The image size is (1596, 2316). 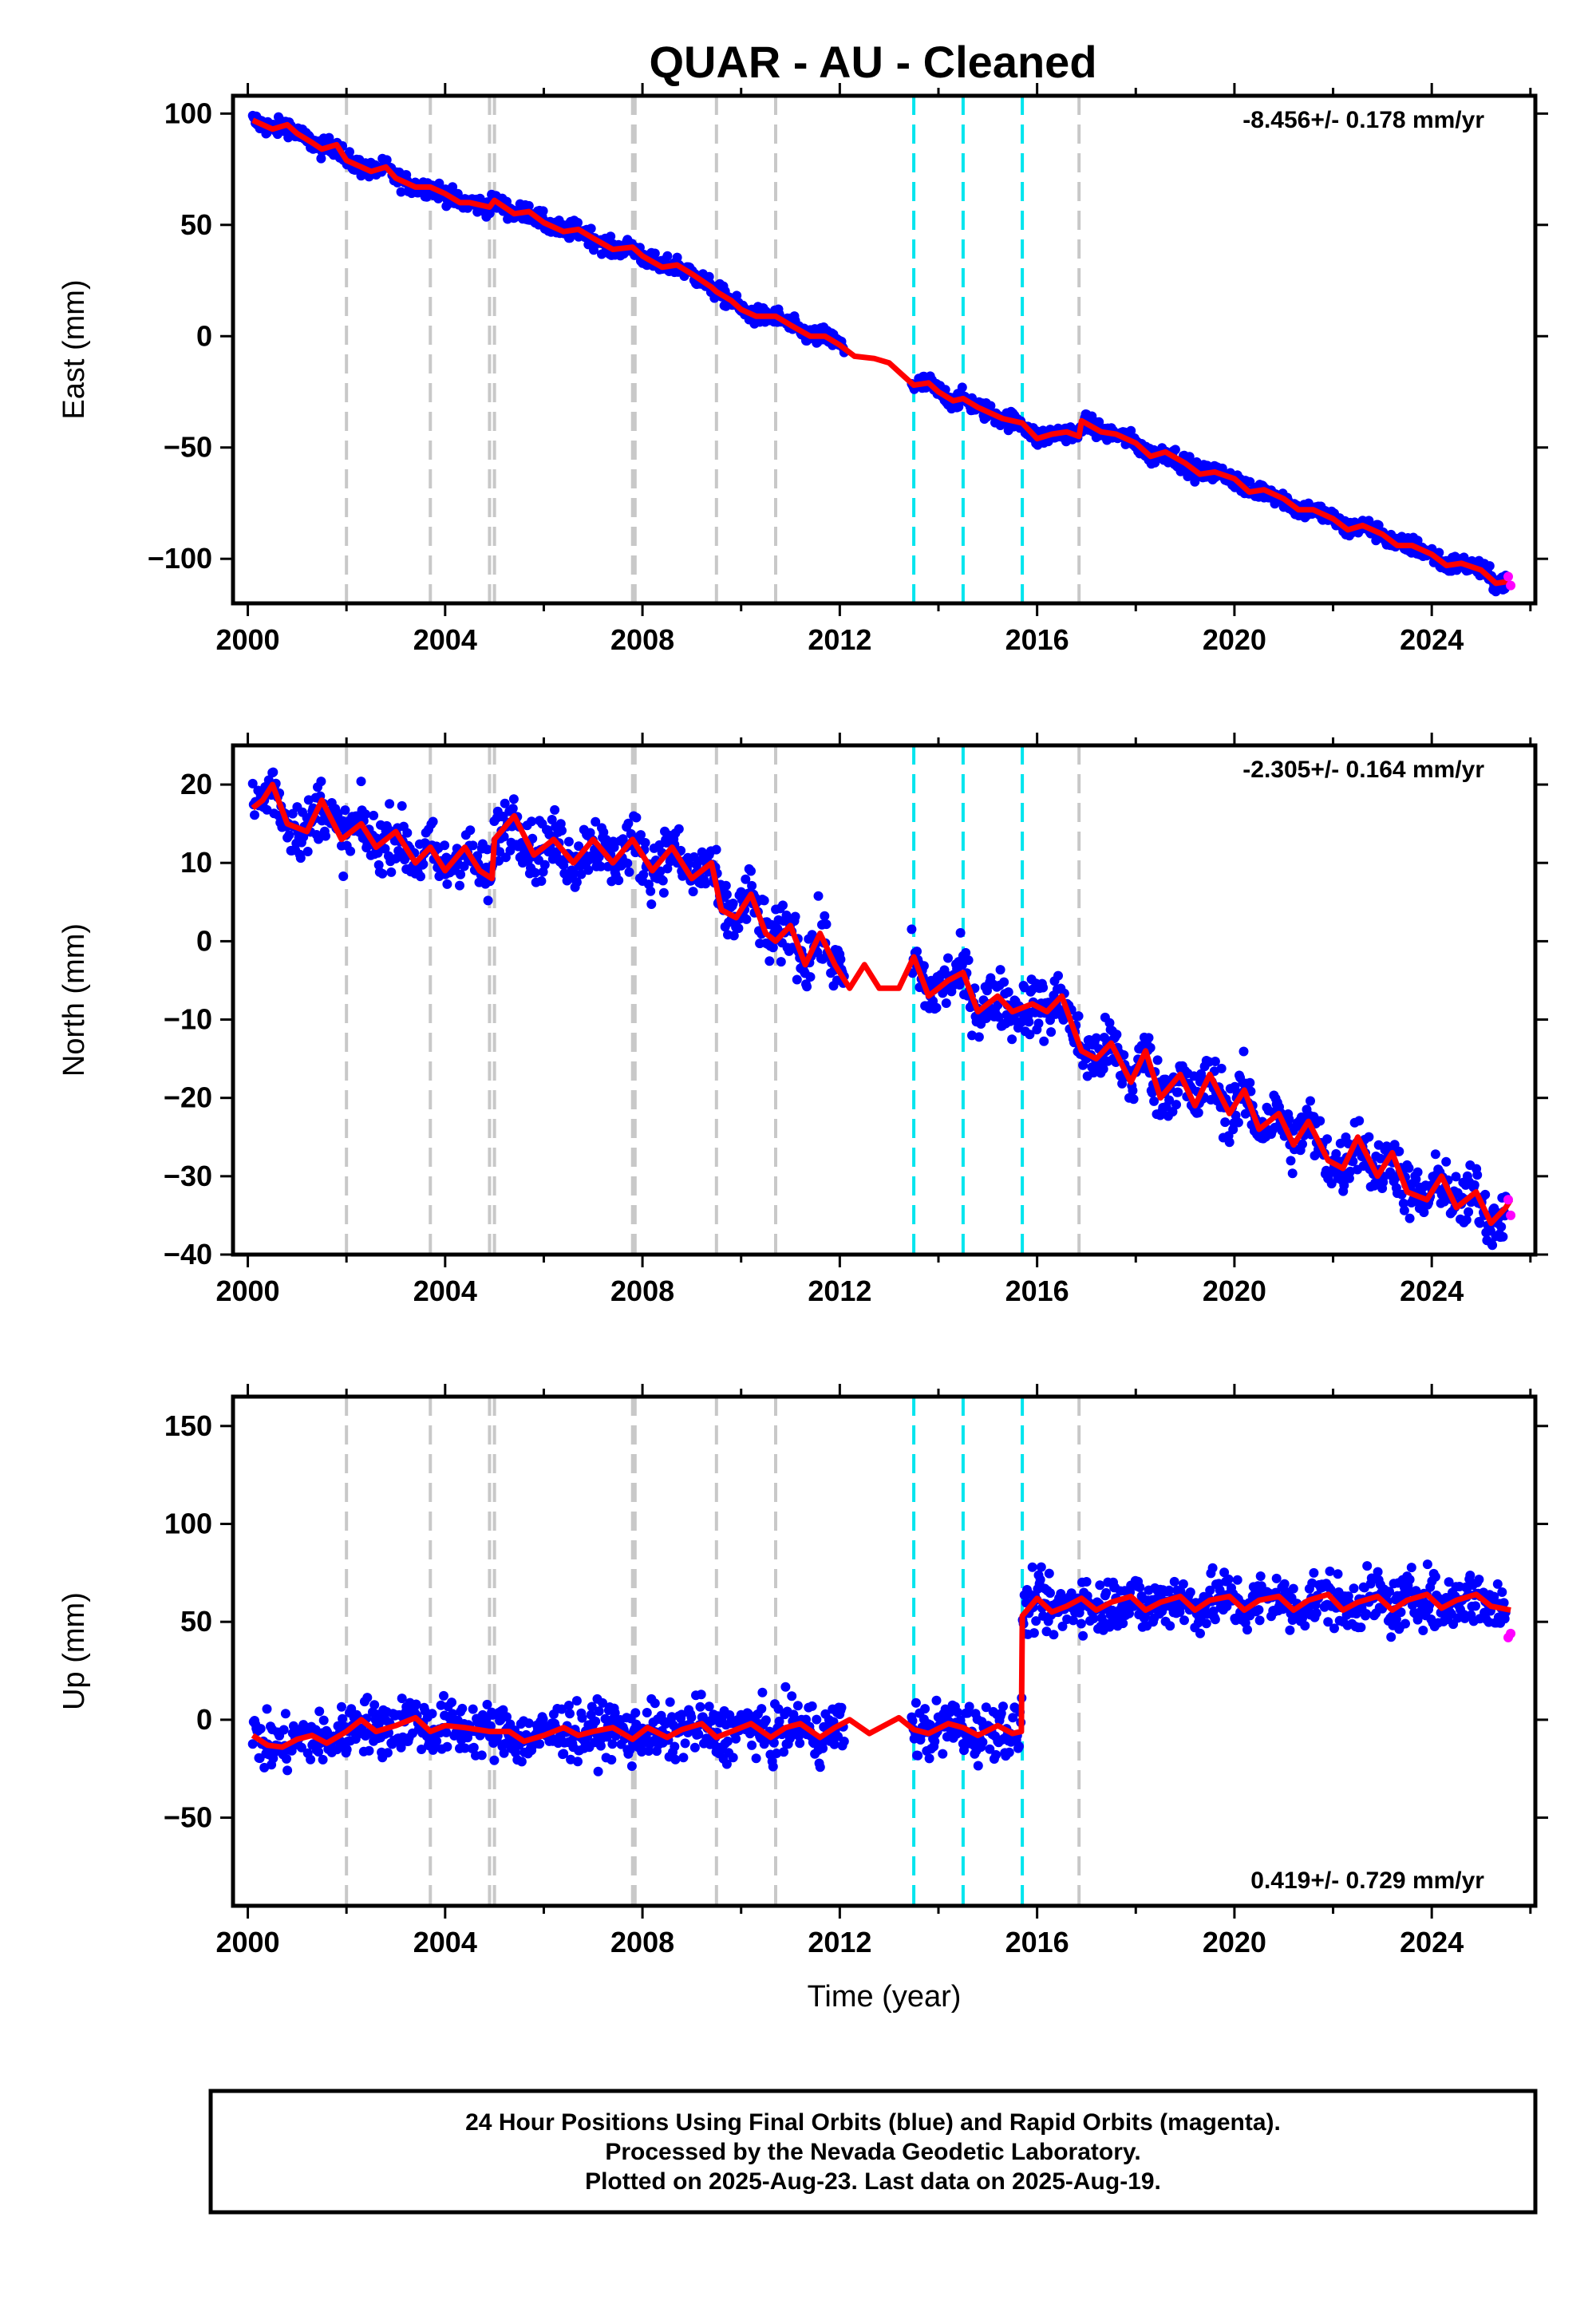 I want to click on x-tick-label: 2012, so click(x=839, y=1942).